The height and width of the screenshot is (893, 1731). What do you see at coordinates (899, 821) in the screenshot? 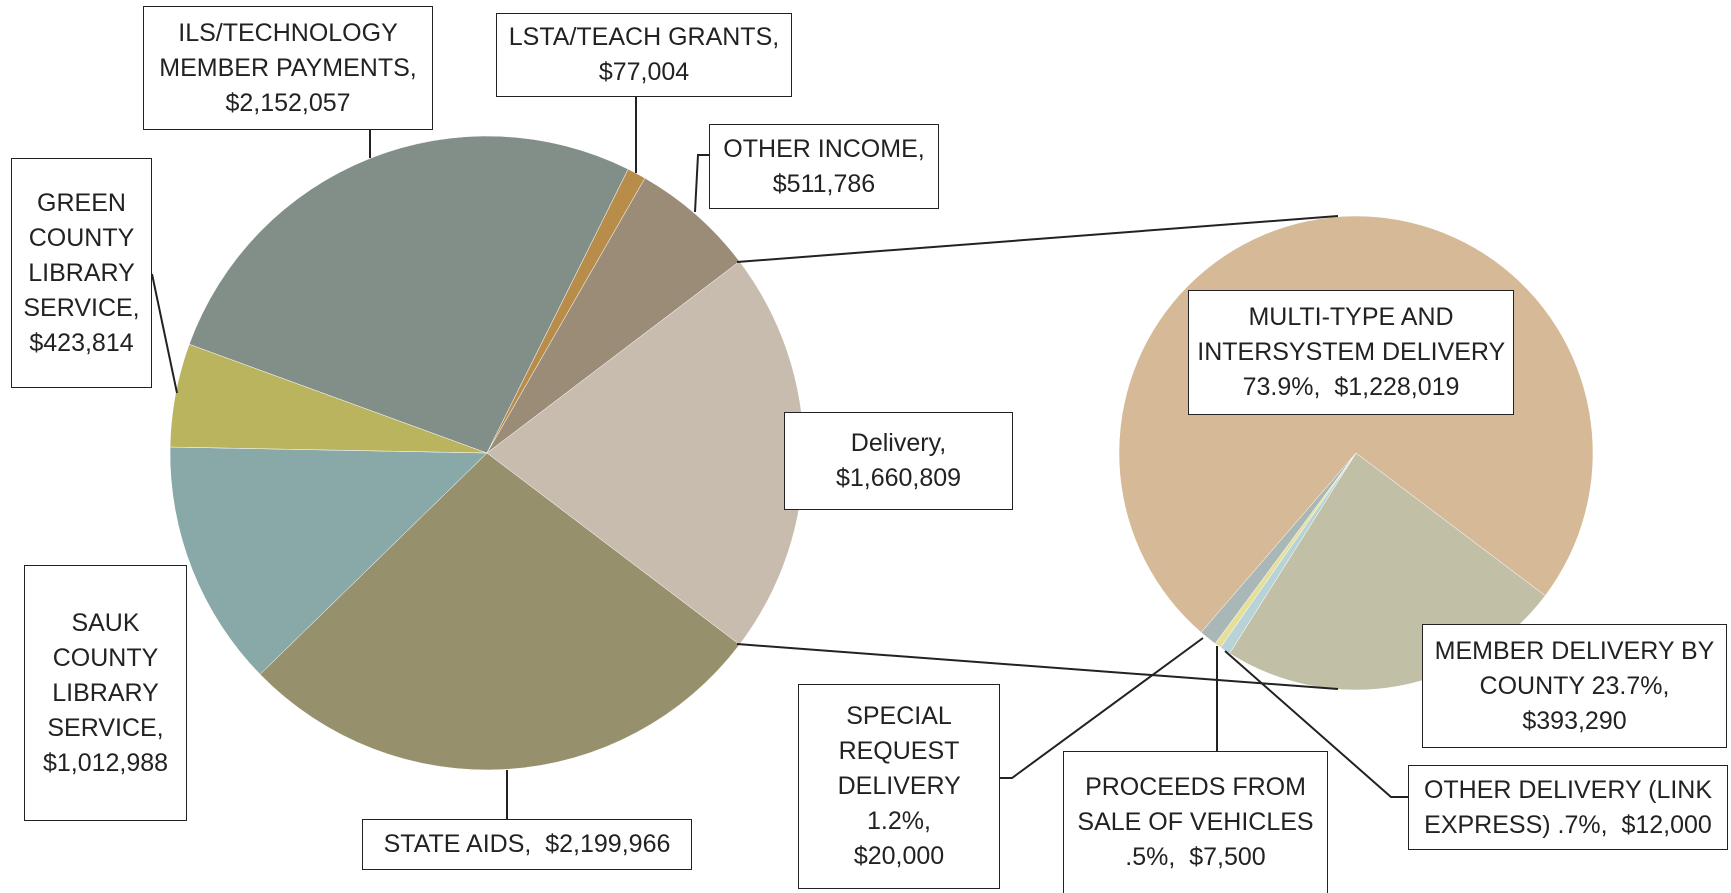
I see `label-percent: 1.2%,` at bounding box center [899, 821].